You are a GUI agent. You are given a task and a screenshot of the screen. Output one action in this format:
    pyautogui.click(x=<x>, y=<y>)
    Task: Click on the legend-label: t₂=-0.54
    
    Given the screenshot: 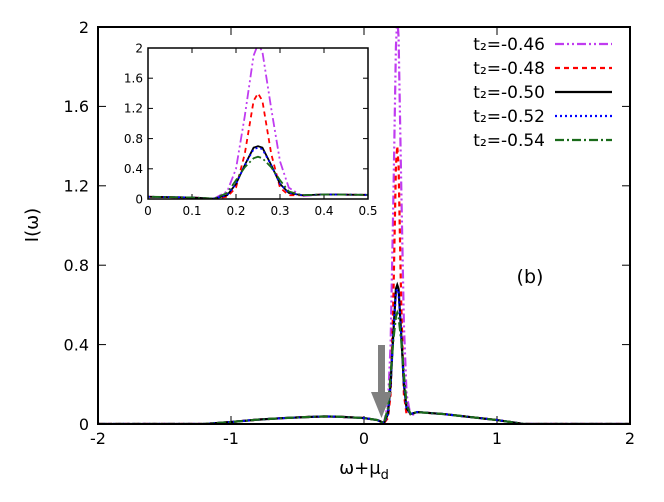 What is the action you would take?
    pyautogui.click(x=509, y=141)
    